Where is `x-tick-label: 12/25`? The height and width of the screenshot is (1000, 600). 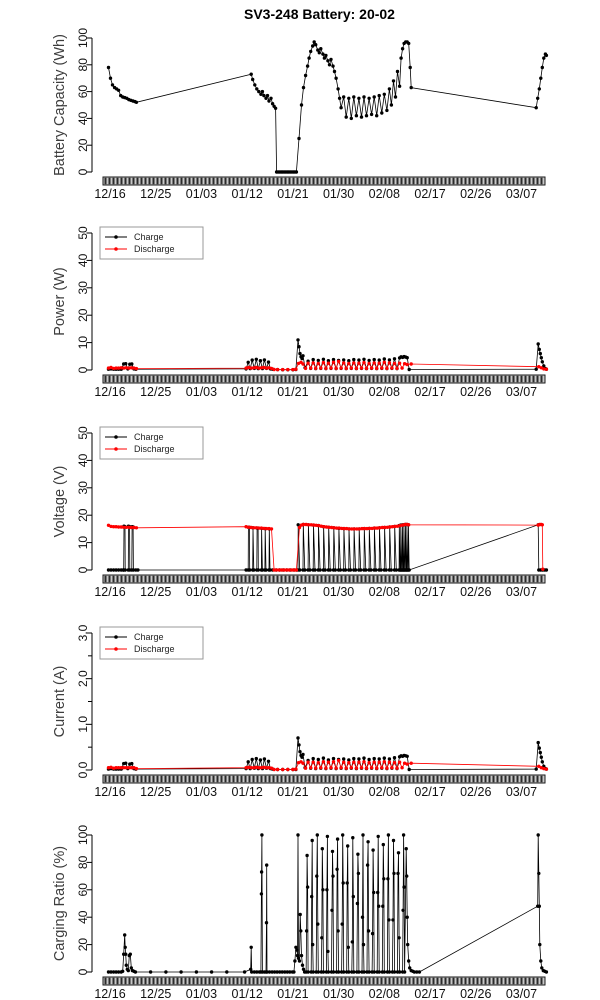 x-tick-label: 12/25 is located at coordinates (155, 392).